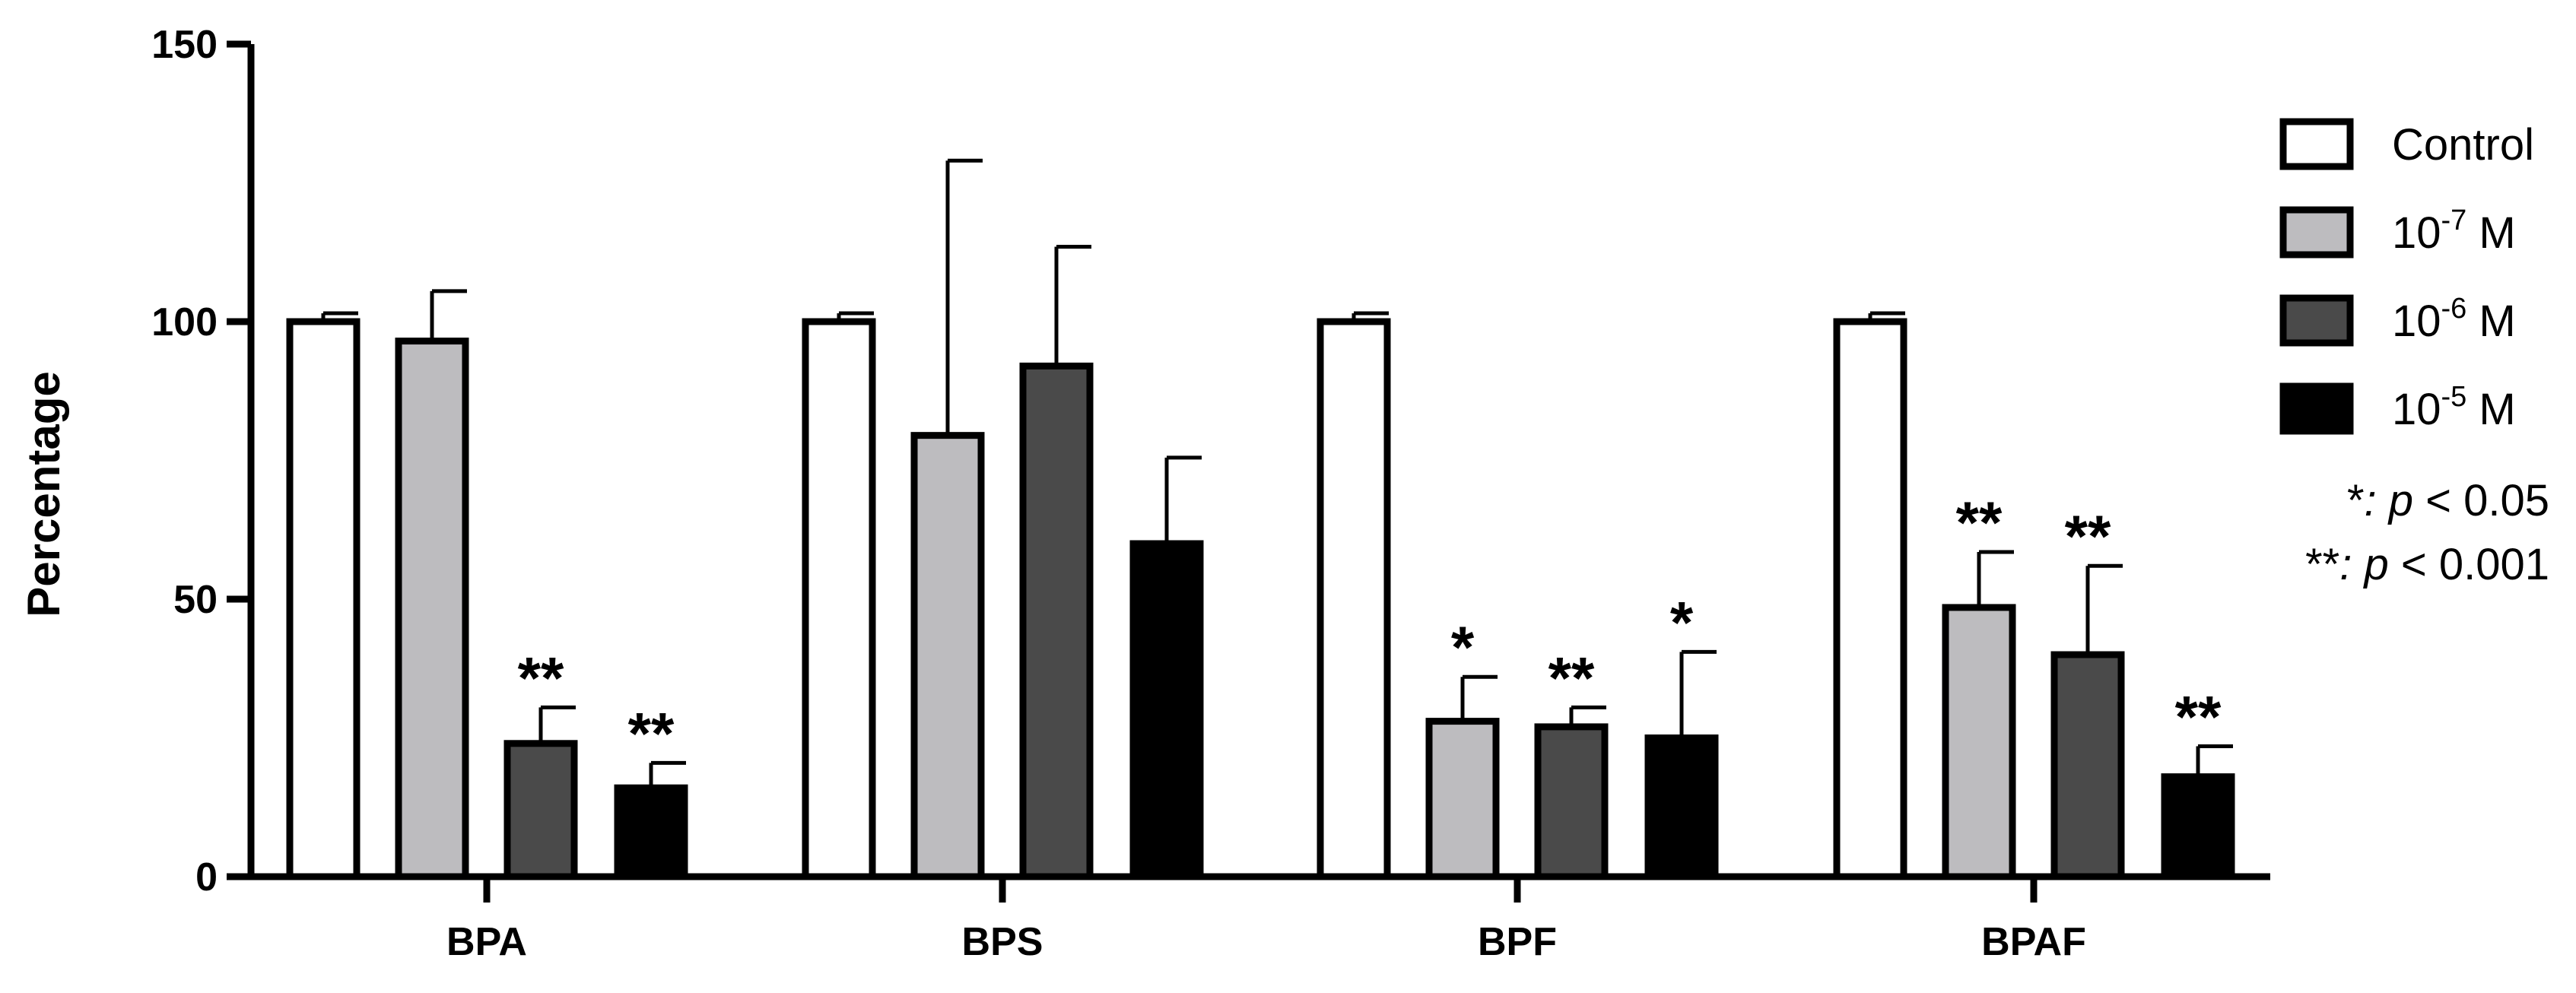 The width and height of the screenshot is (2576, 993). Describe the element at coordinates (43, 494) in the screenshot. I see `y-axis-label: Percentage` at that location.